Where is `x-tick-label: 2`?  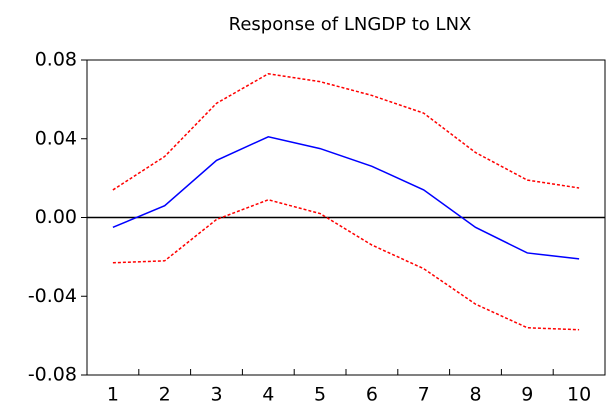 x-tick-label: 2 is located at coordinates (165, 395).